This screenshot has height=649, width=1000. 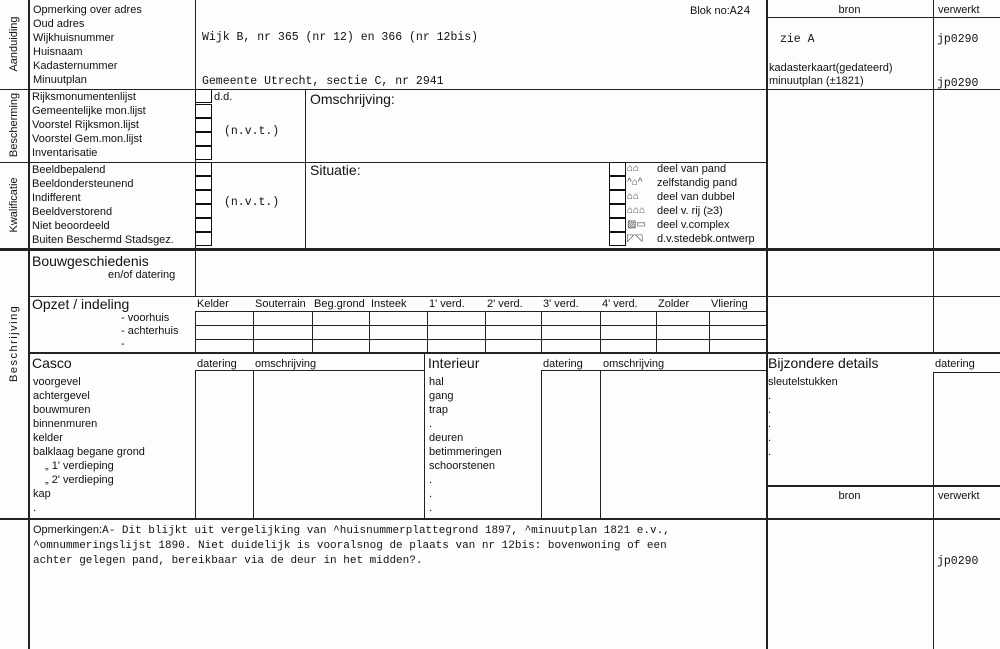 I want to click on kwalificatie-value: (n.v.t.), so click(x=252, y=202).